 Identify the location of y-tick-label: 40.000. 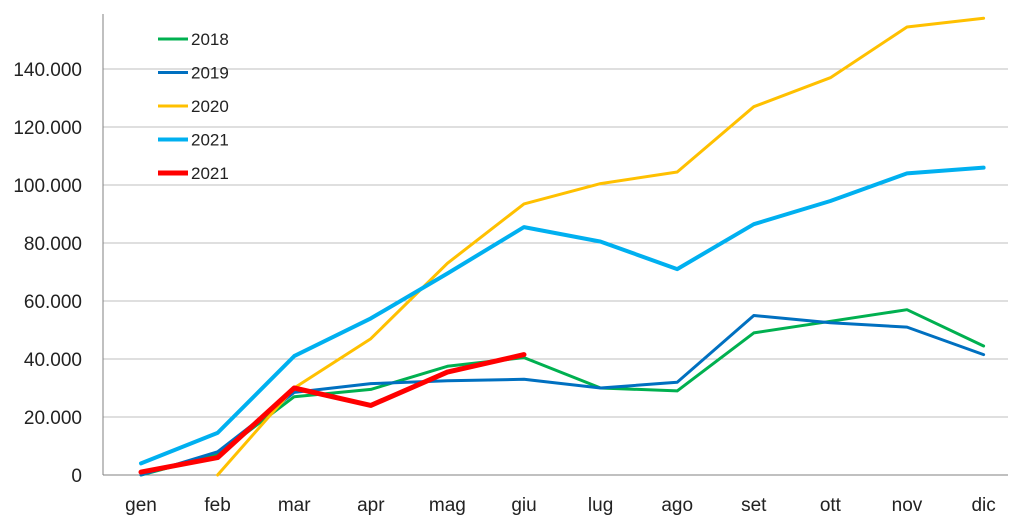
(53, 360).